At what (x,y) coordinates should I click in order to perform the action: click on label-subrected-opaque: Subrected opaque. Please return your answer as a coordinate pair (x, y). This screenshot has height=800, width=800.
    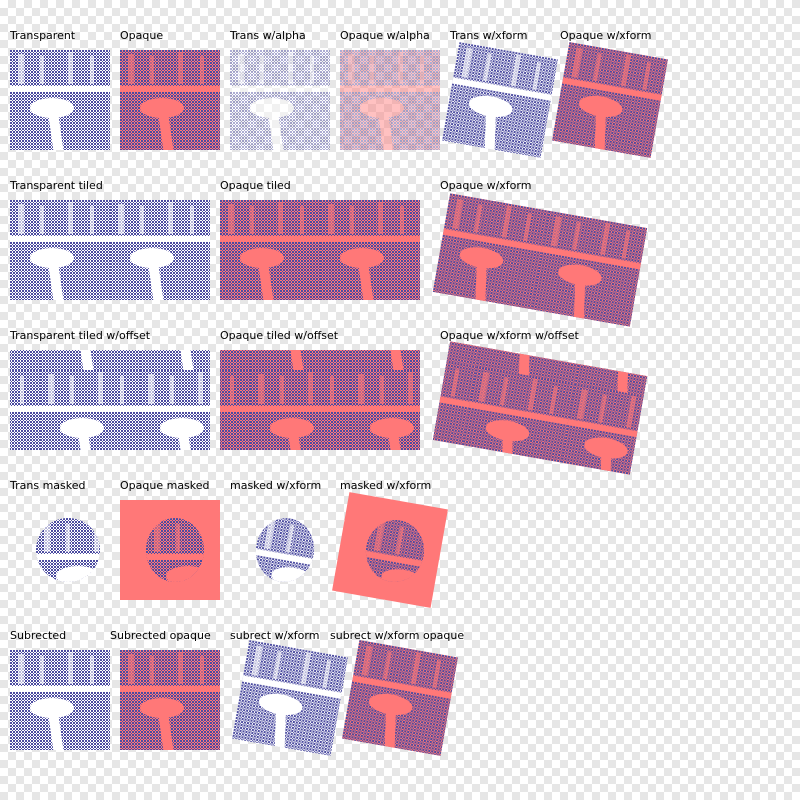
    Looking at the image, I should click on (160, 635).